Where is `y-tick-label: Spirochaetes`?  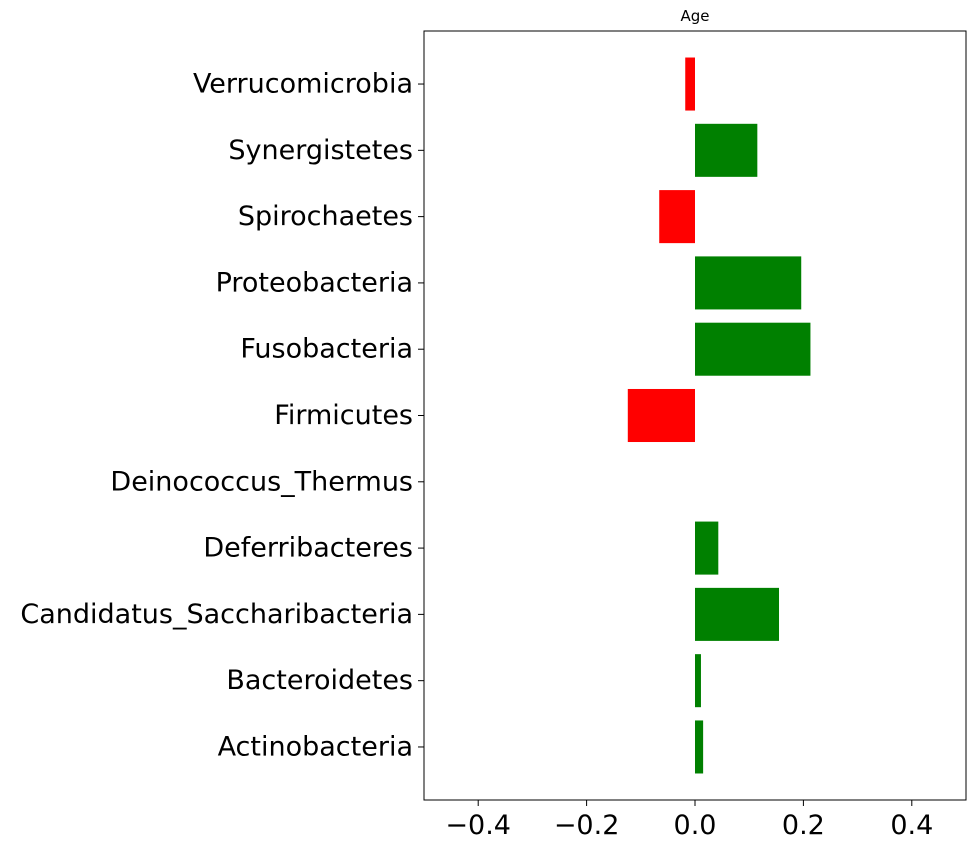
y-tick-label: Spirochaetes is located at coordinates (325, 216).